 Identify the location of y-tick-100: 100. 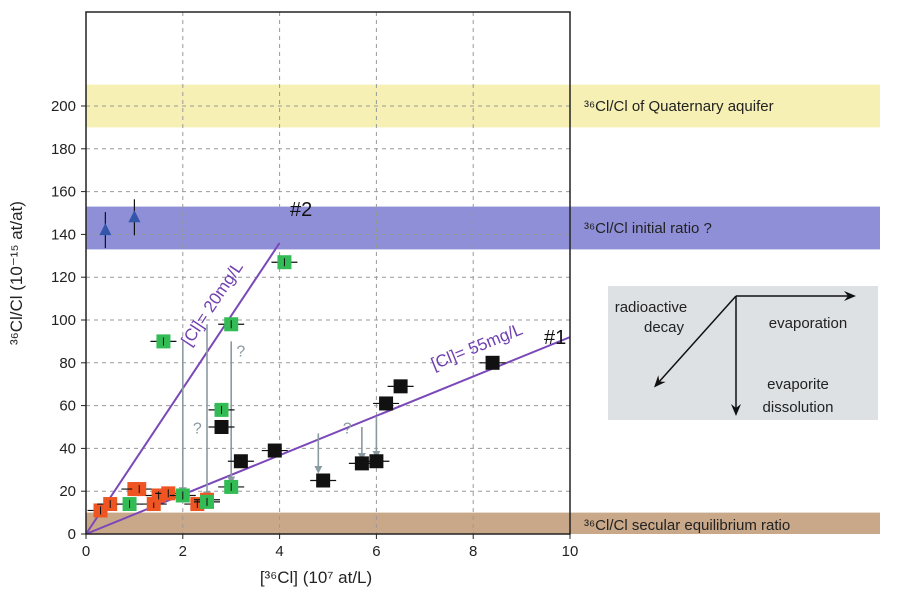
(63, 320).